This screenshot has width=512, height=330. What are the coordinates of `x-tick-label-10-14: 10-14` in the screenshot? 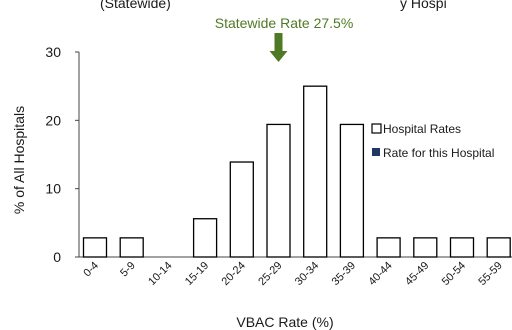 It's located at (160, 274).